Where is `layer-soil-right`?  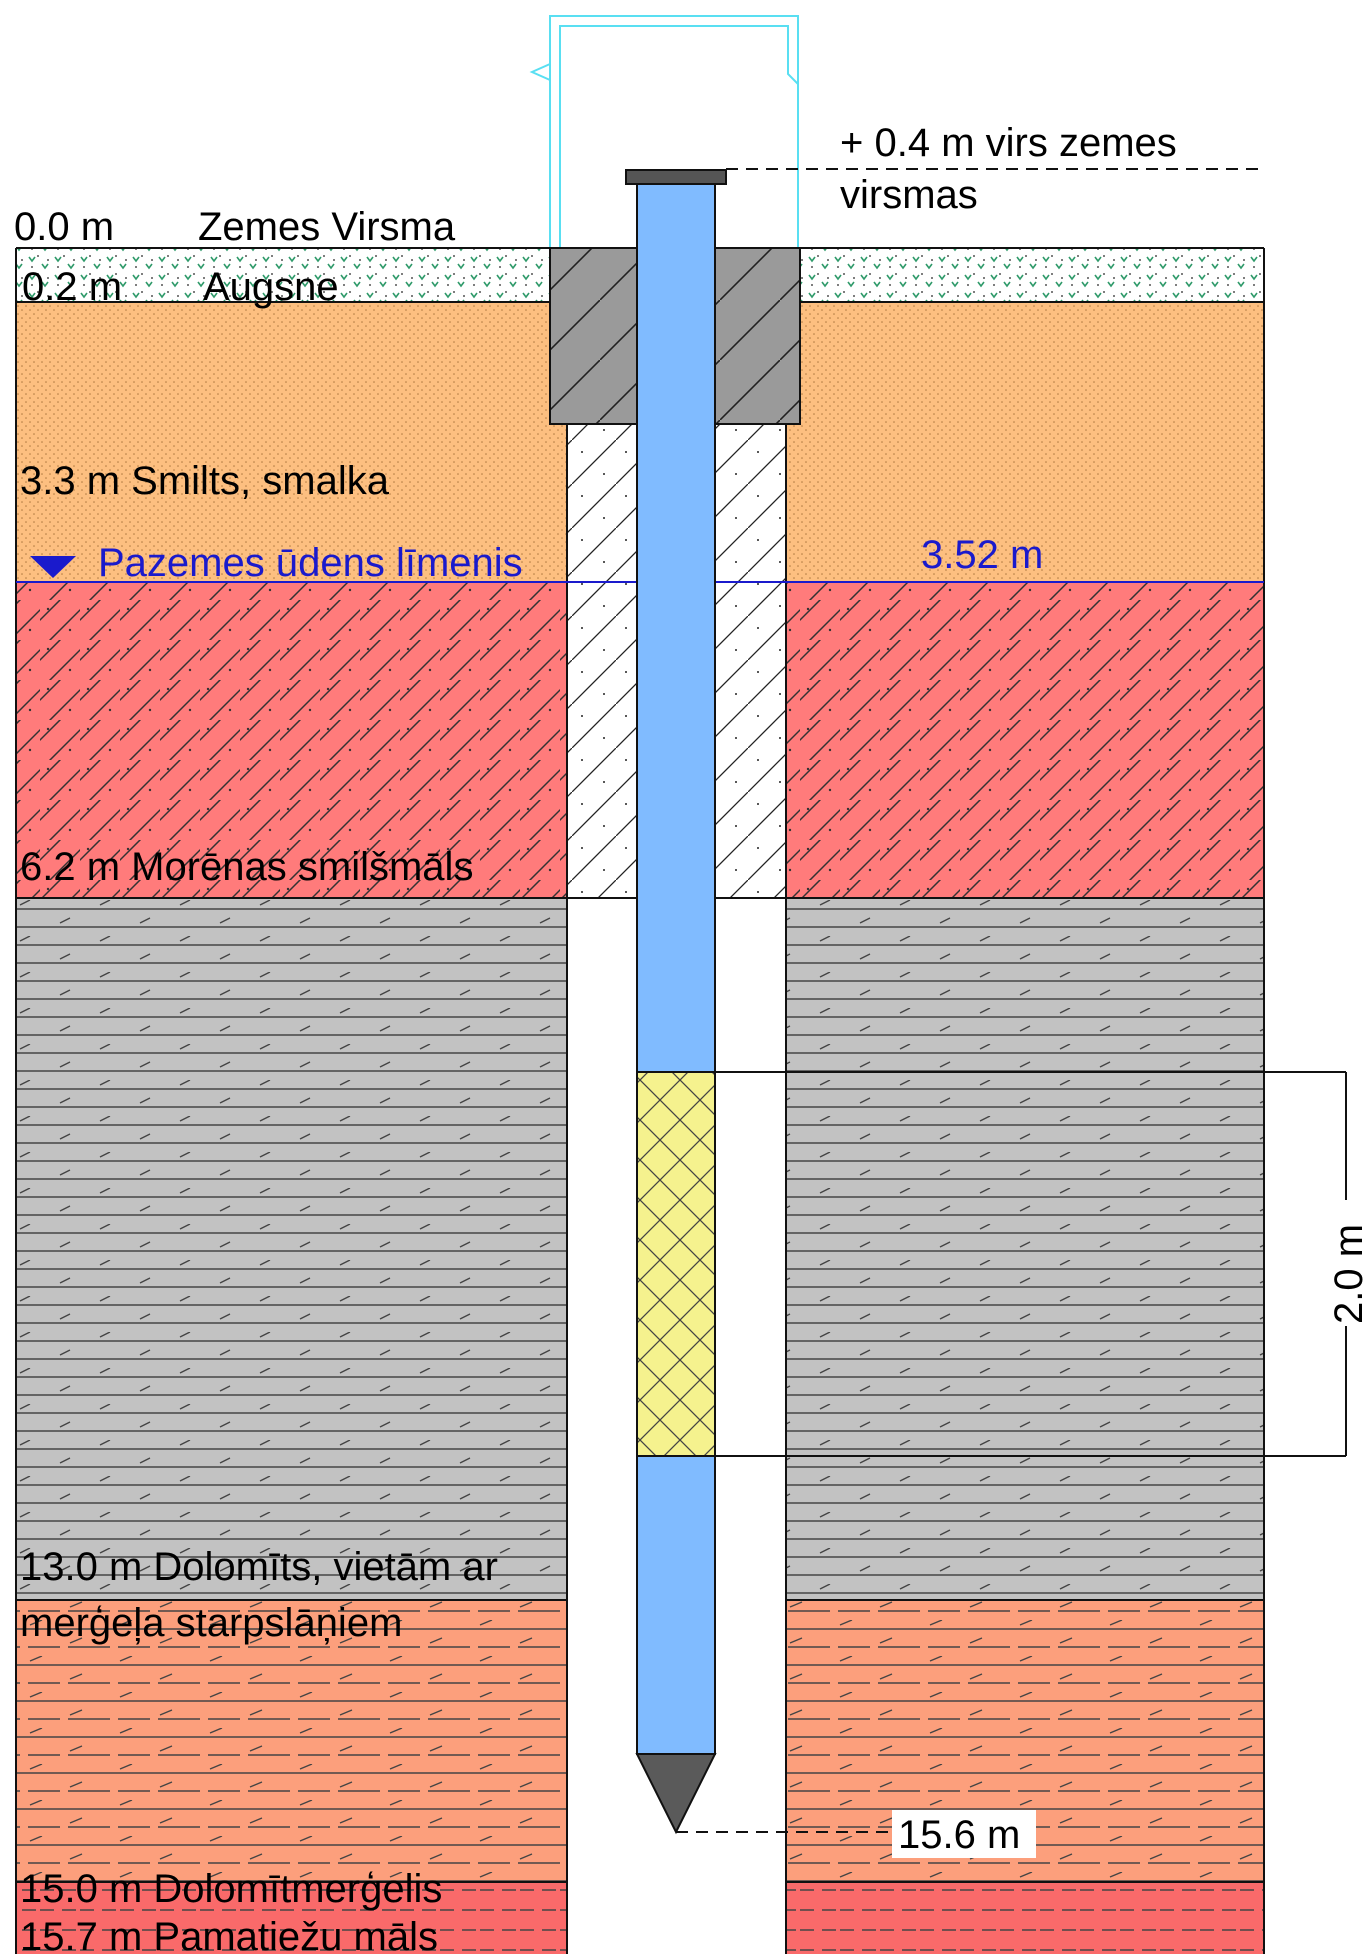
layer-soil-right is located at coordinates (1032, 275).